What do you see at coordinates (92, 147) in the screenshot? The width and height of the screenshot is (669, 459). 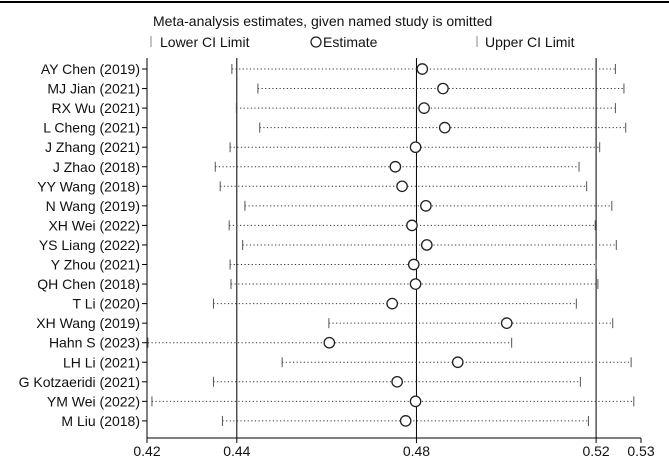 I see `study-label: J Zhang (2021)` at bounding box center [92, 147].